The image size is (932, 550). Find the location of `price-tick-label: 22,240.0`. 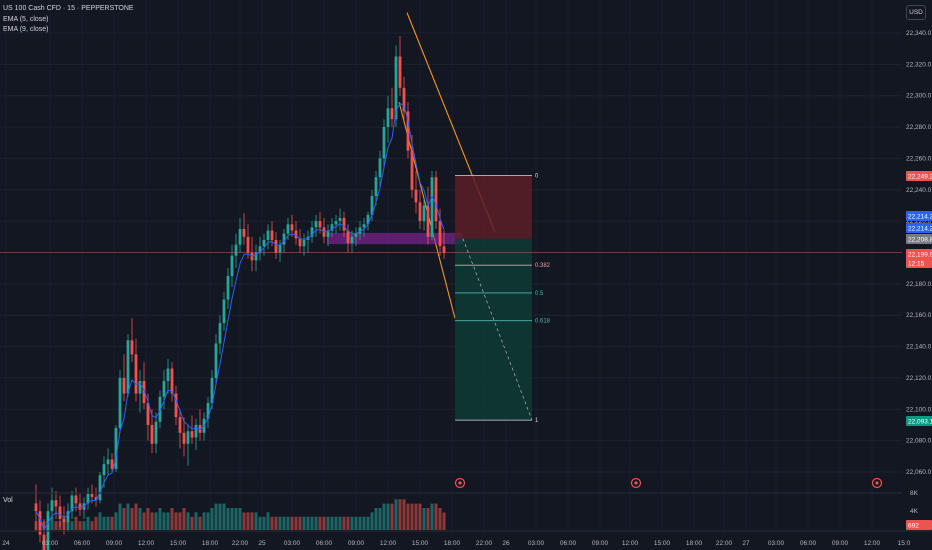

price-tick-label: 22,240.0 is located at coordinates (919, 190).